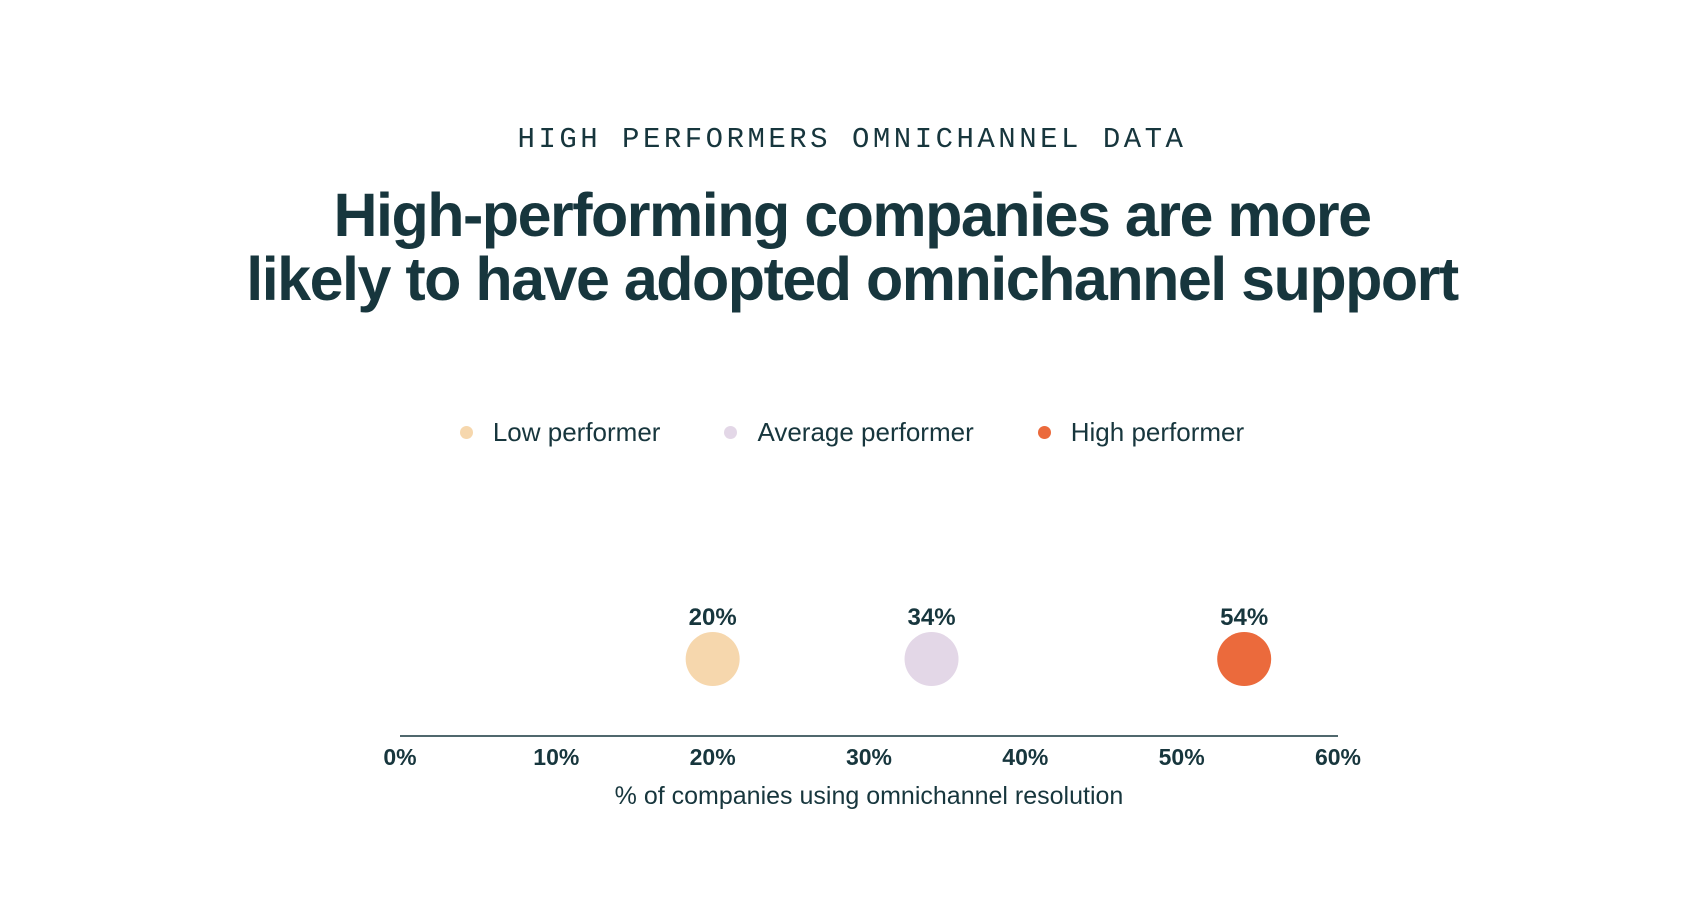 This screenshot has height=904, width=1704. Describe the element at coordinates (1338, 757) in the screenshot. I see `x-tick-label: 60%` at that location.